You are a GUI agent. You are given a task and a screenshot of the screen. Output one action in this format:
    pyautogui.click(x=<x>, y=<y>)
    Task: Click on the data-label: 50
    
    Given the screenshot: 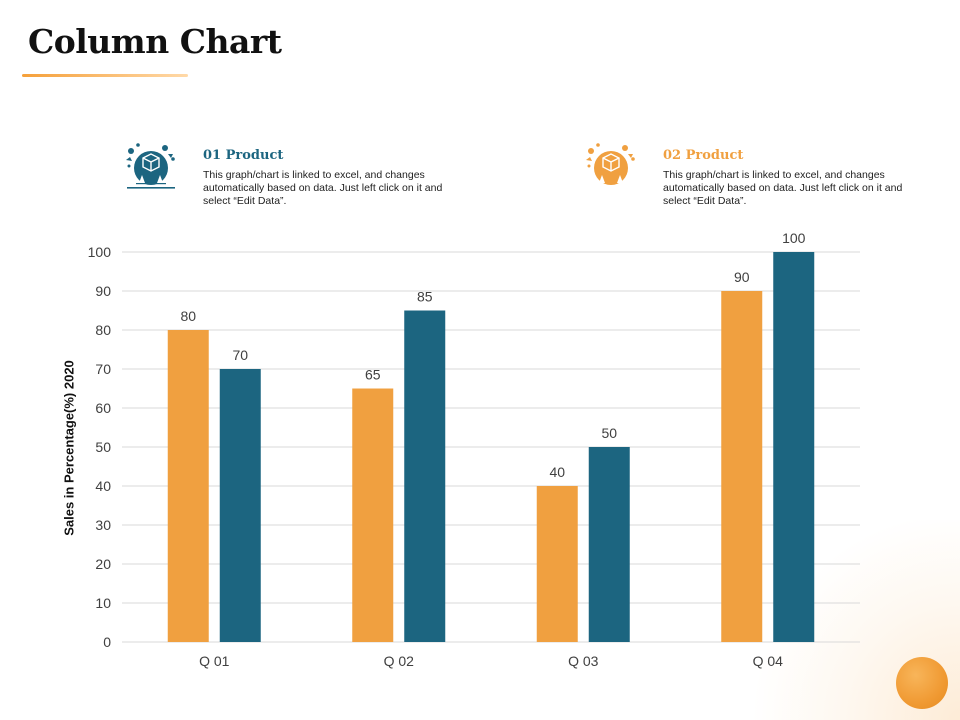 What is the action you would take?
    pyautogui.click(x=609, y=433)
    